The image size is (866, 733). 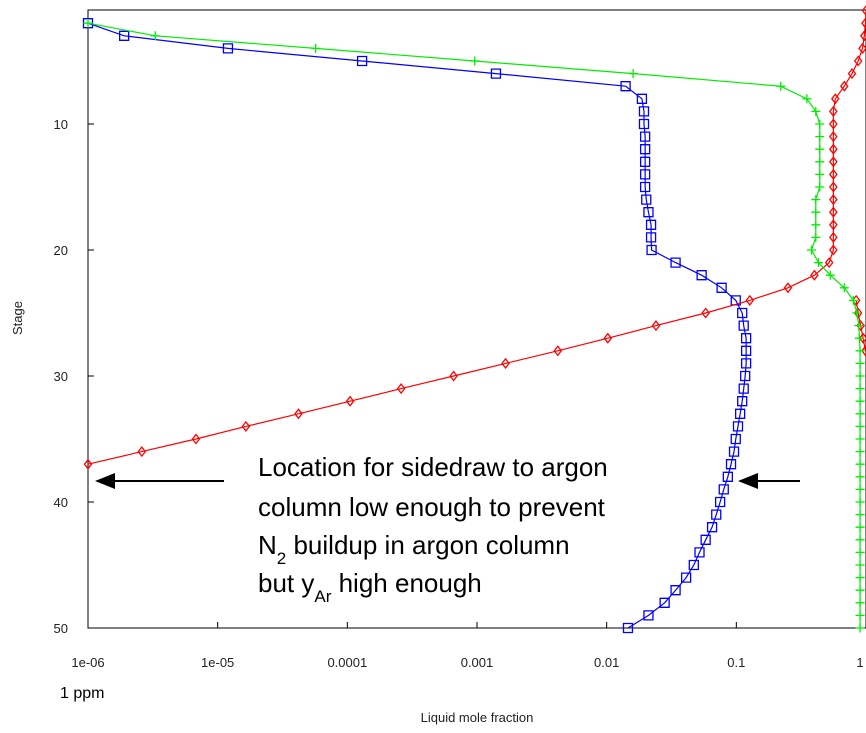 What do you see at coordinates (859, 662) in the screenshot?
I see `x-tick-label: 1` at bounding box center [859, 662].